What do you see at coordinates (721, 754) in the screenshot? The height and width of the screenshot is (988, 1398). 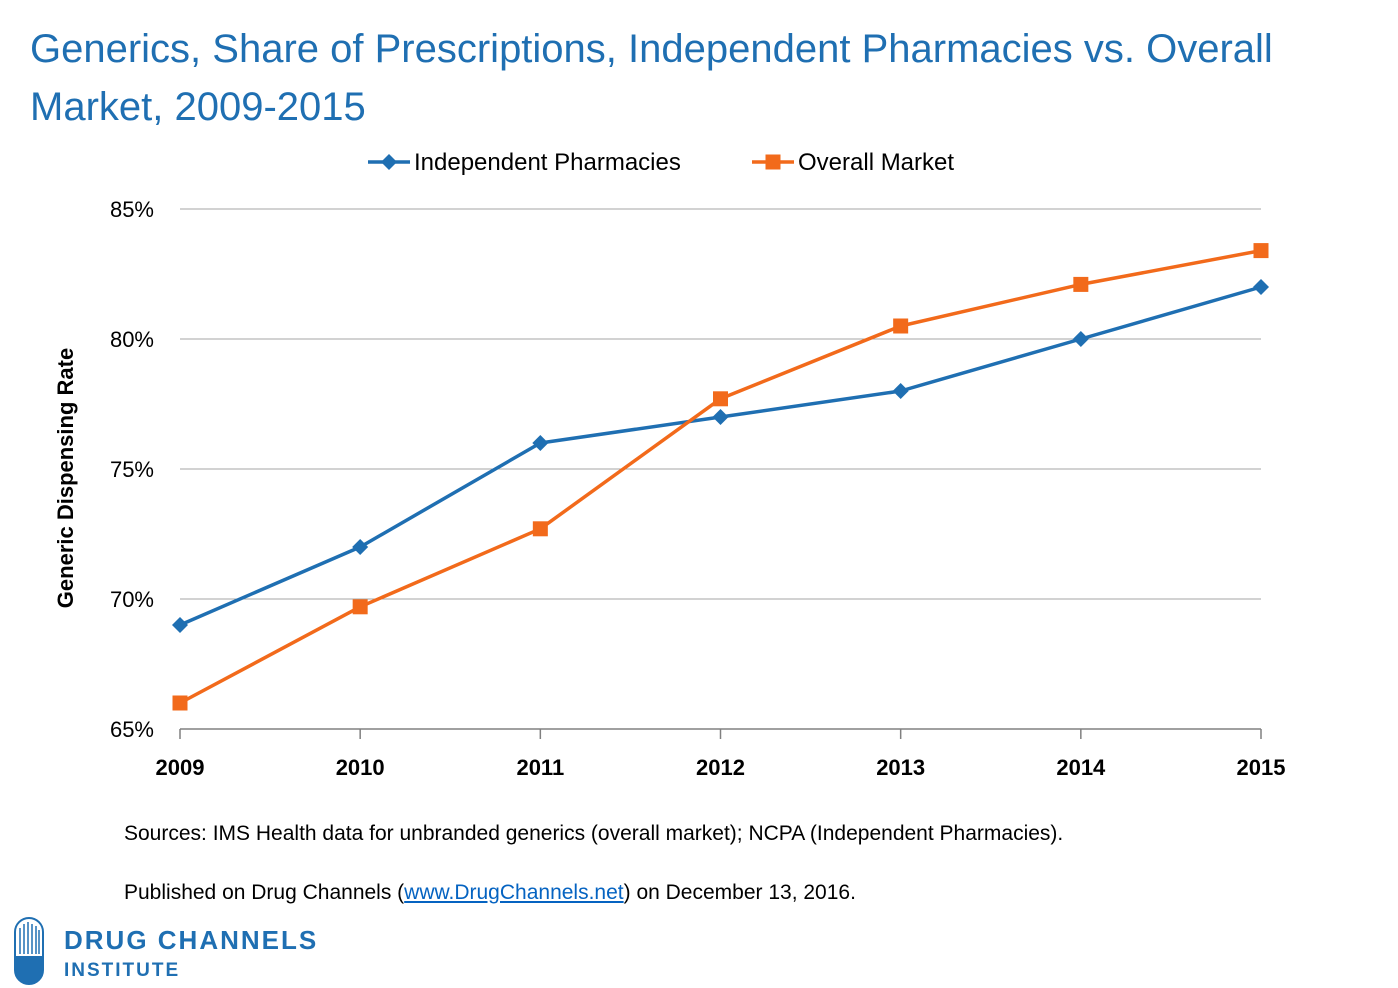 I see `x-axis: 2009 2010 2011 2012 2013 2014 2015` at bounding box center [721, 754].